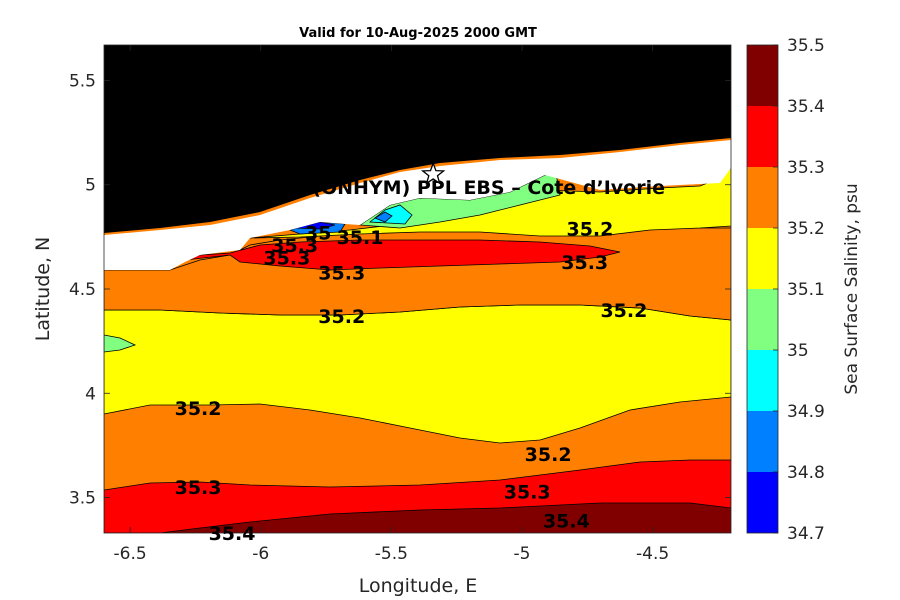 The height and width of the screenshot is (600, 900). What do you see at coordinates (402, 255) in the screenshot?
I see `band-upper-red` at bounding box center [402, 255].